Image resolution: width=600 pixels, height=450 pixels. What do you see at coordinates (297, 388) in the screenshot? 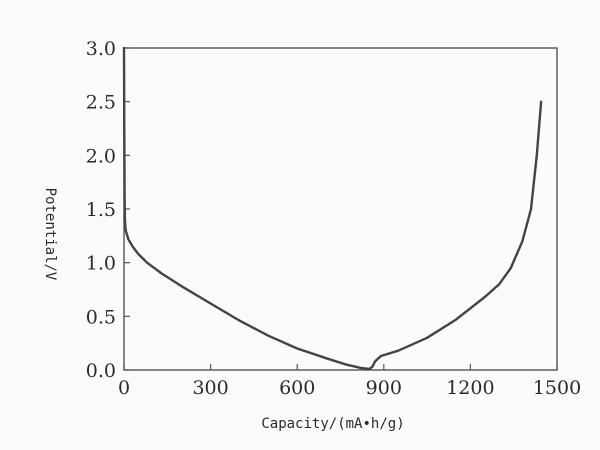
I see `x-tick-label: 600` at bounding box center [297, 388].